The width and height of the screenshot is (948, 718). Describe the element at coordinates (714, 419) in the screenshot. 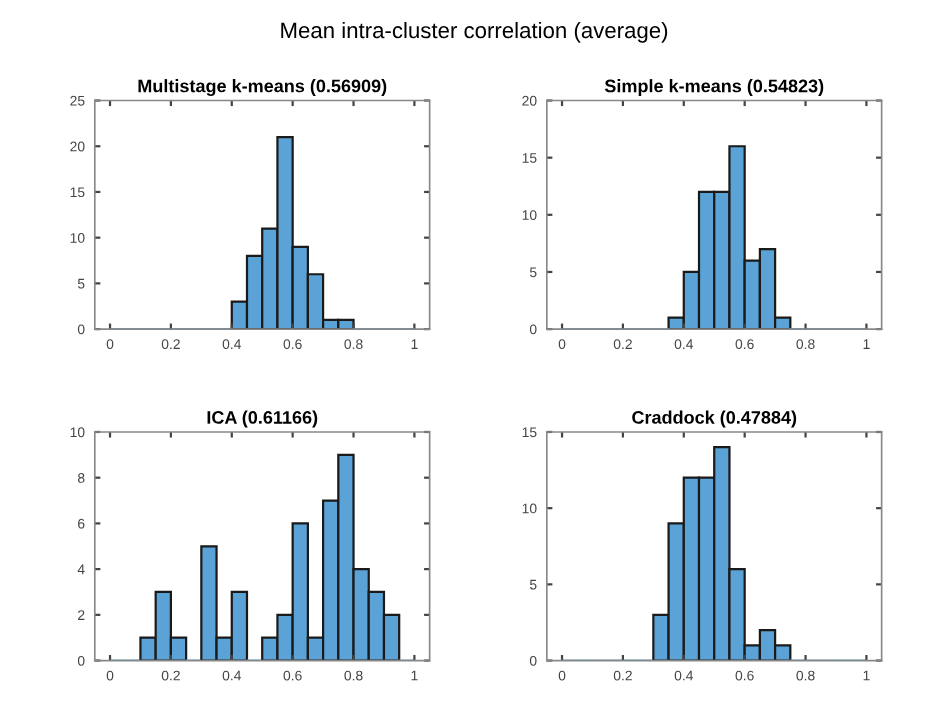

I see `chart-title: Craddock (0.47884)` at that location.